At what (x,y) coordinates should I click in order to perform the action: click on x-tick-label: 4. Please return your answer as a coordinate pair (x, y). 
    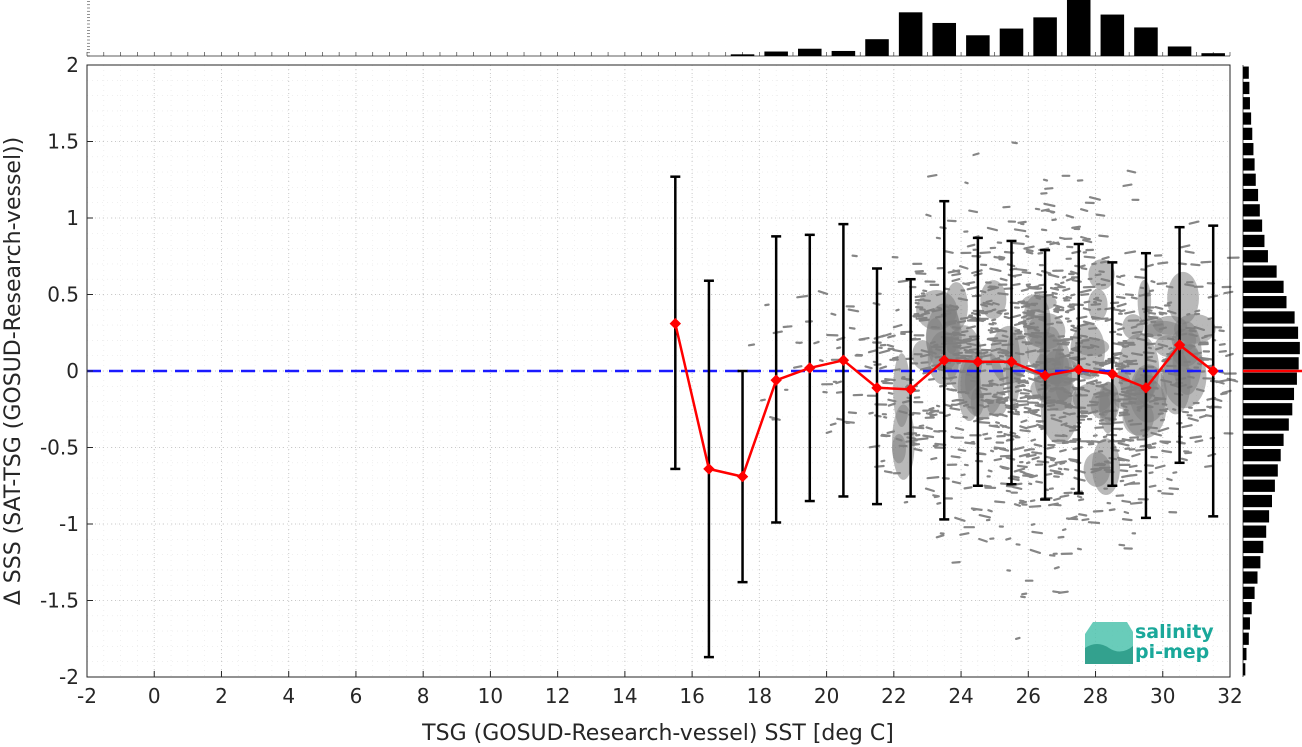
    Looking at the image, I should click on (288, 696).